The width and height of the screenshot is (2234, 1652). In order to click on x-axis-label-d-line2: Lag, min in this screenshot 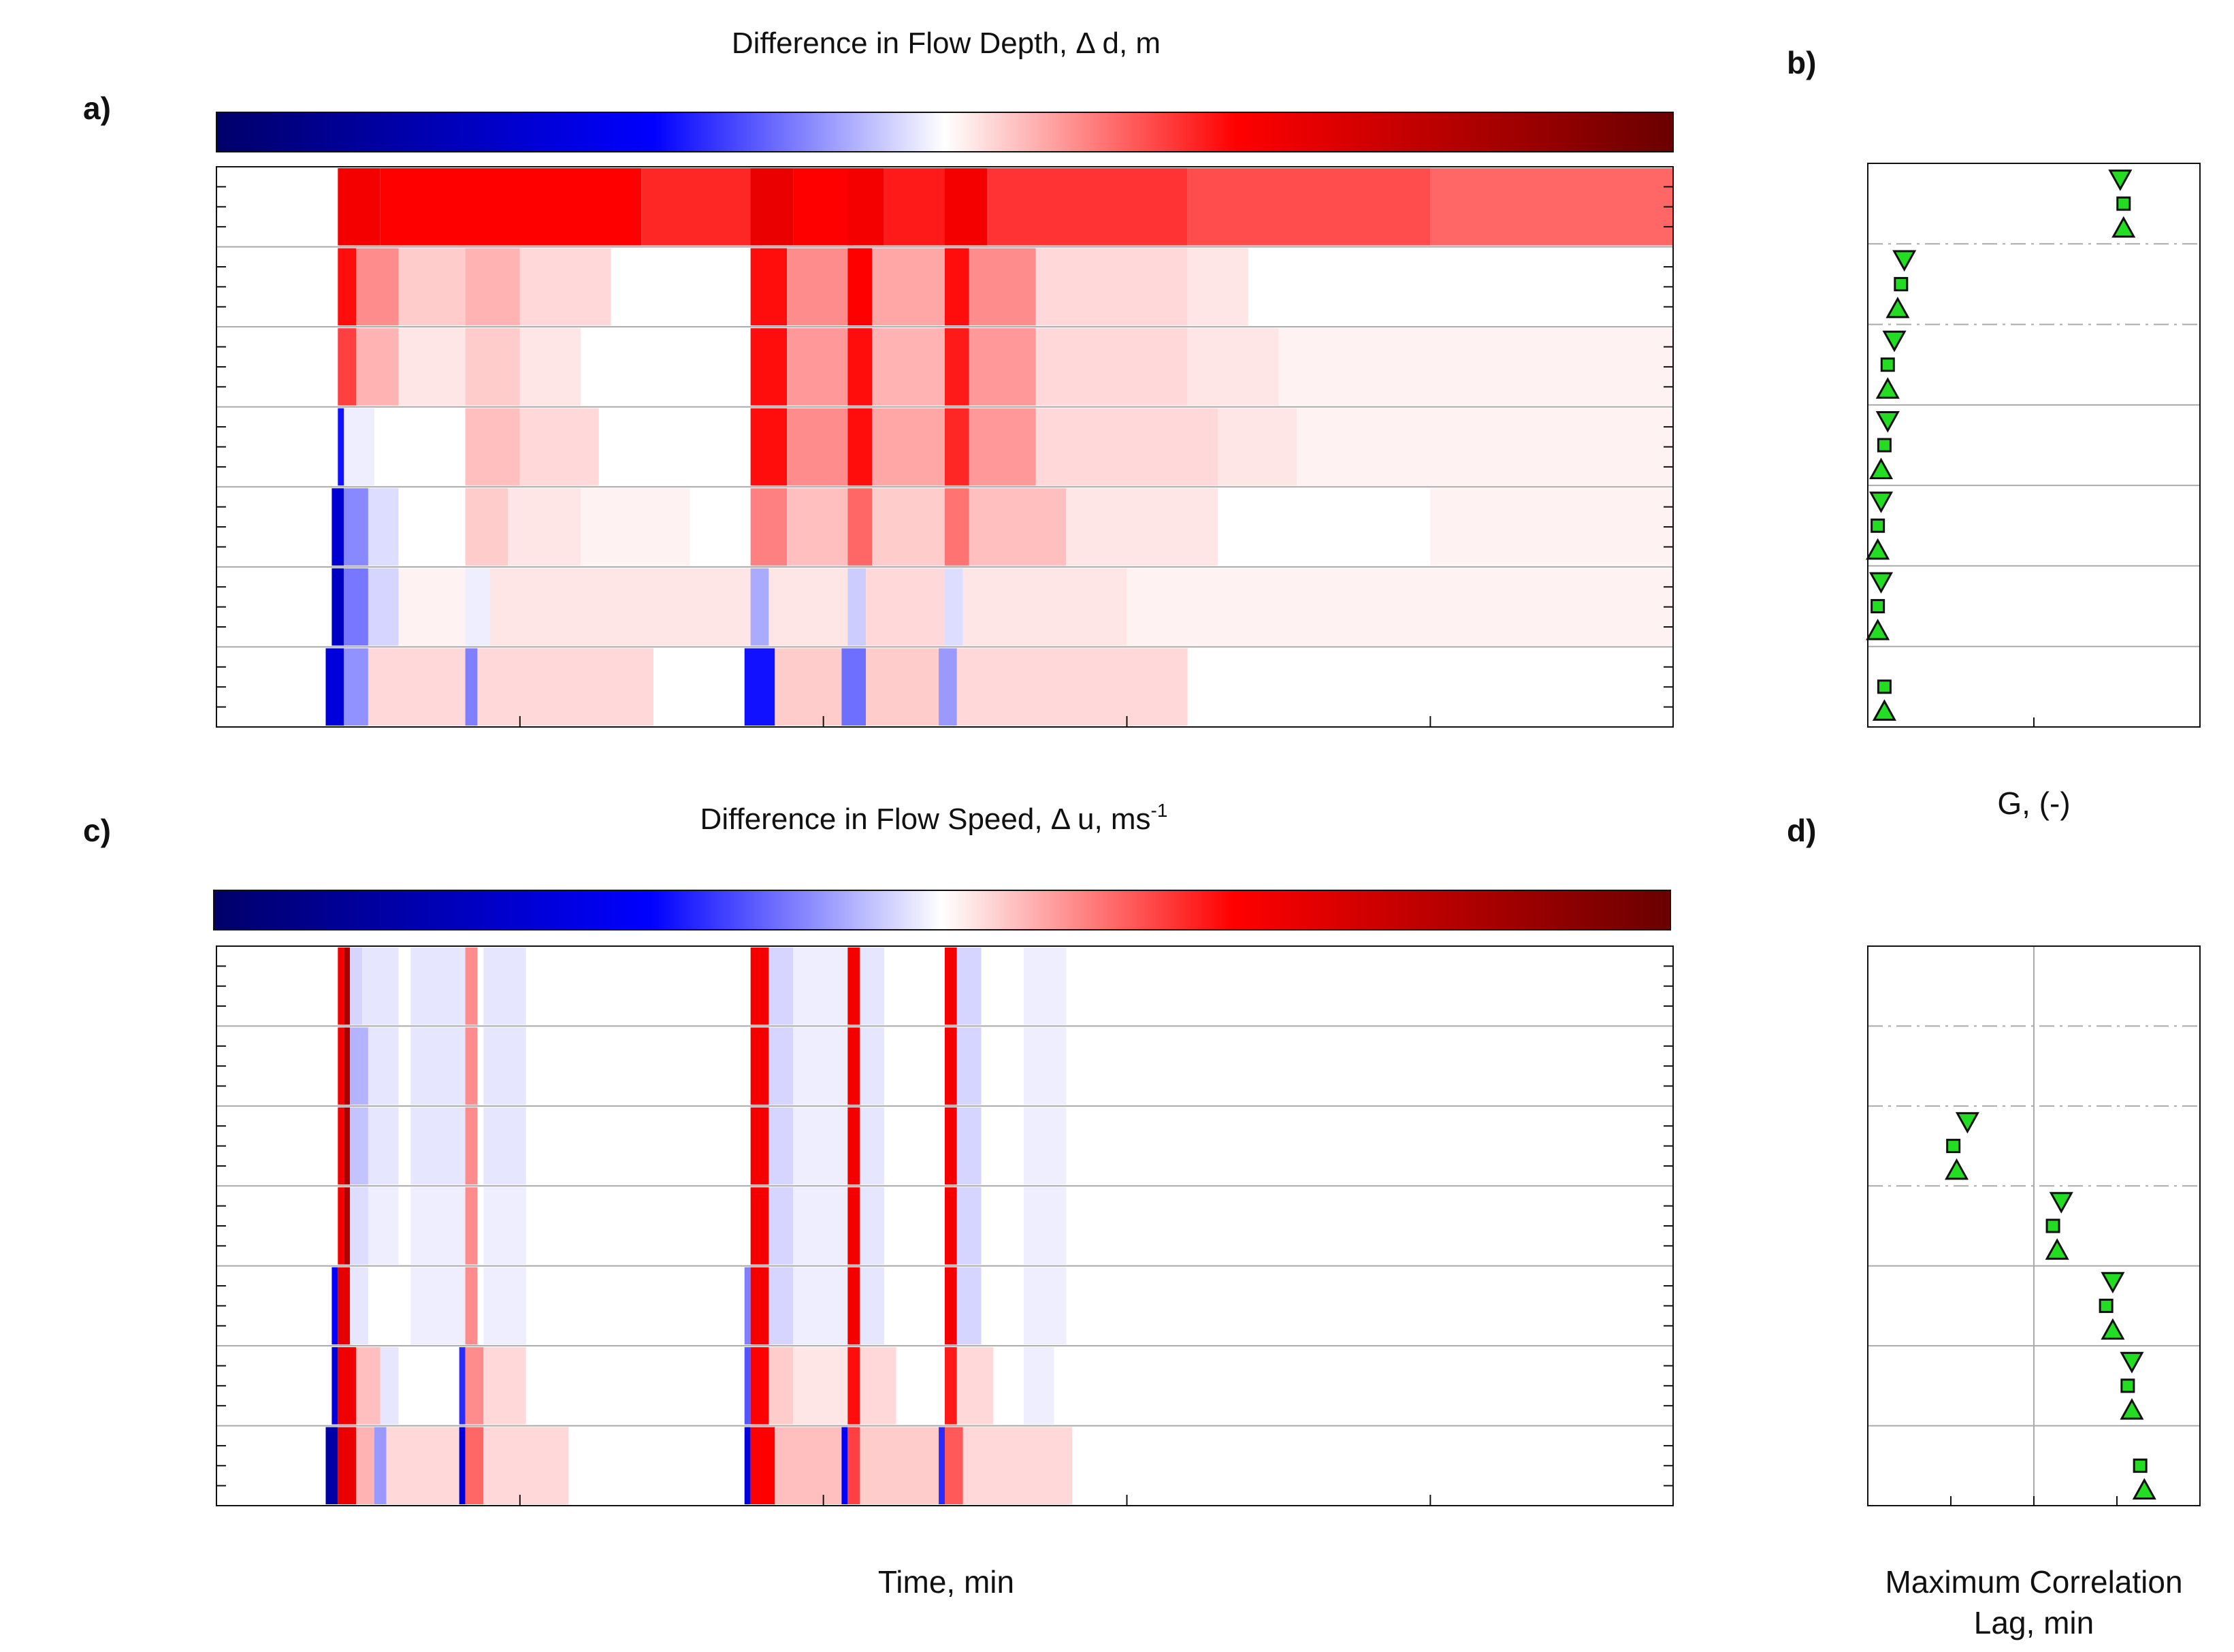, I will do `click(2034, 1622)`.